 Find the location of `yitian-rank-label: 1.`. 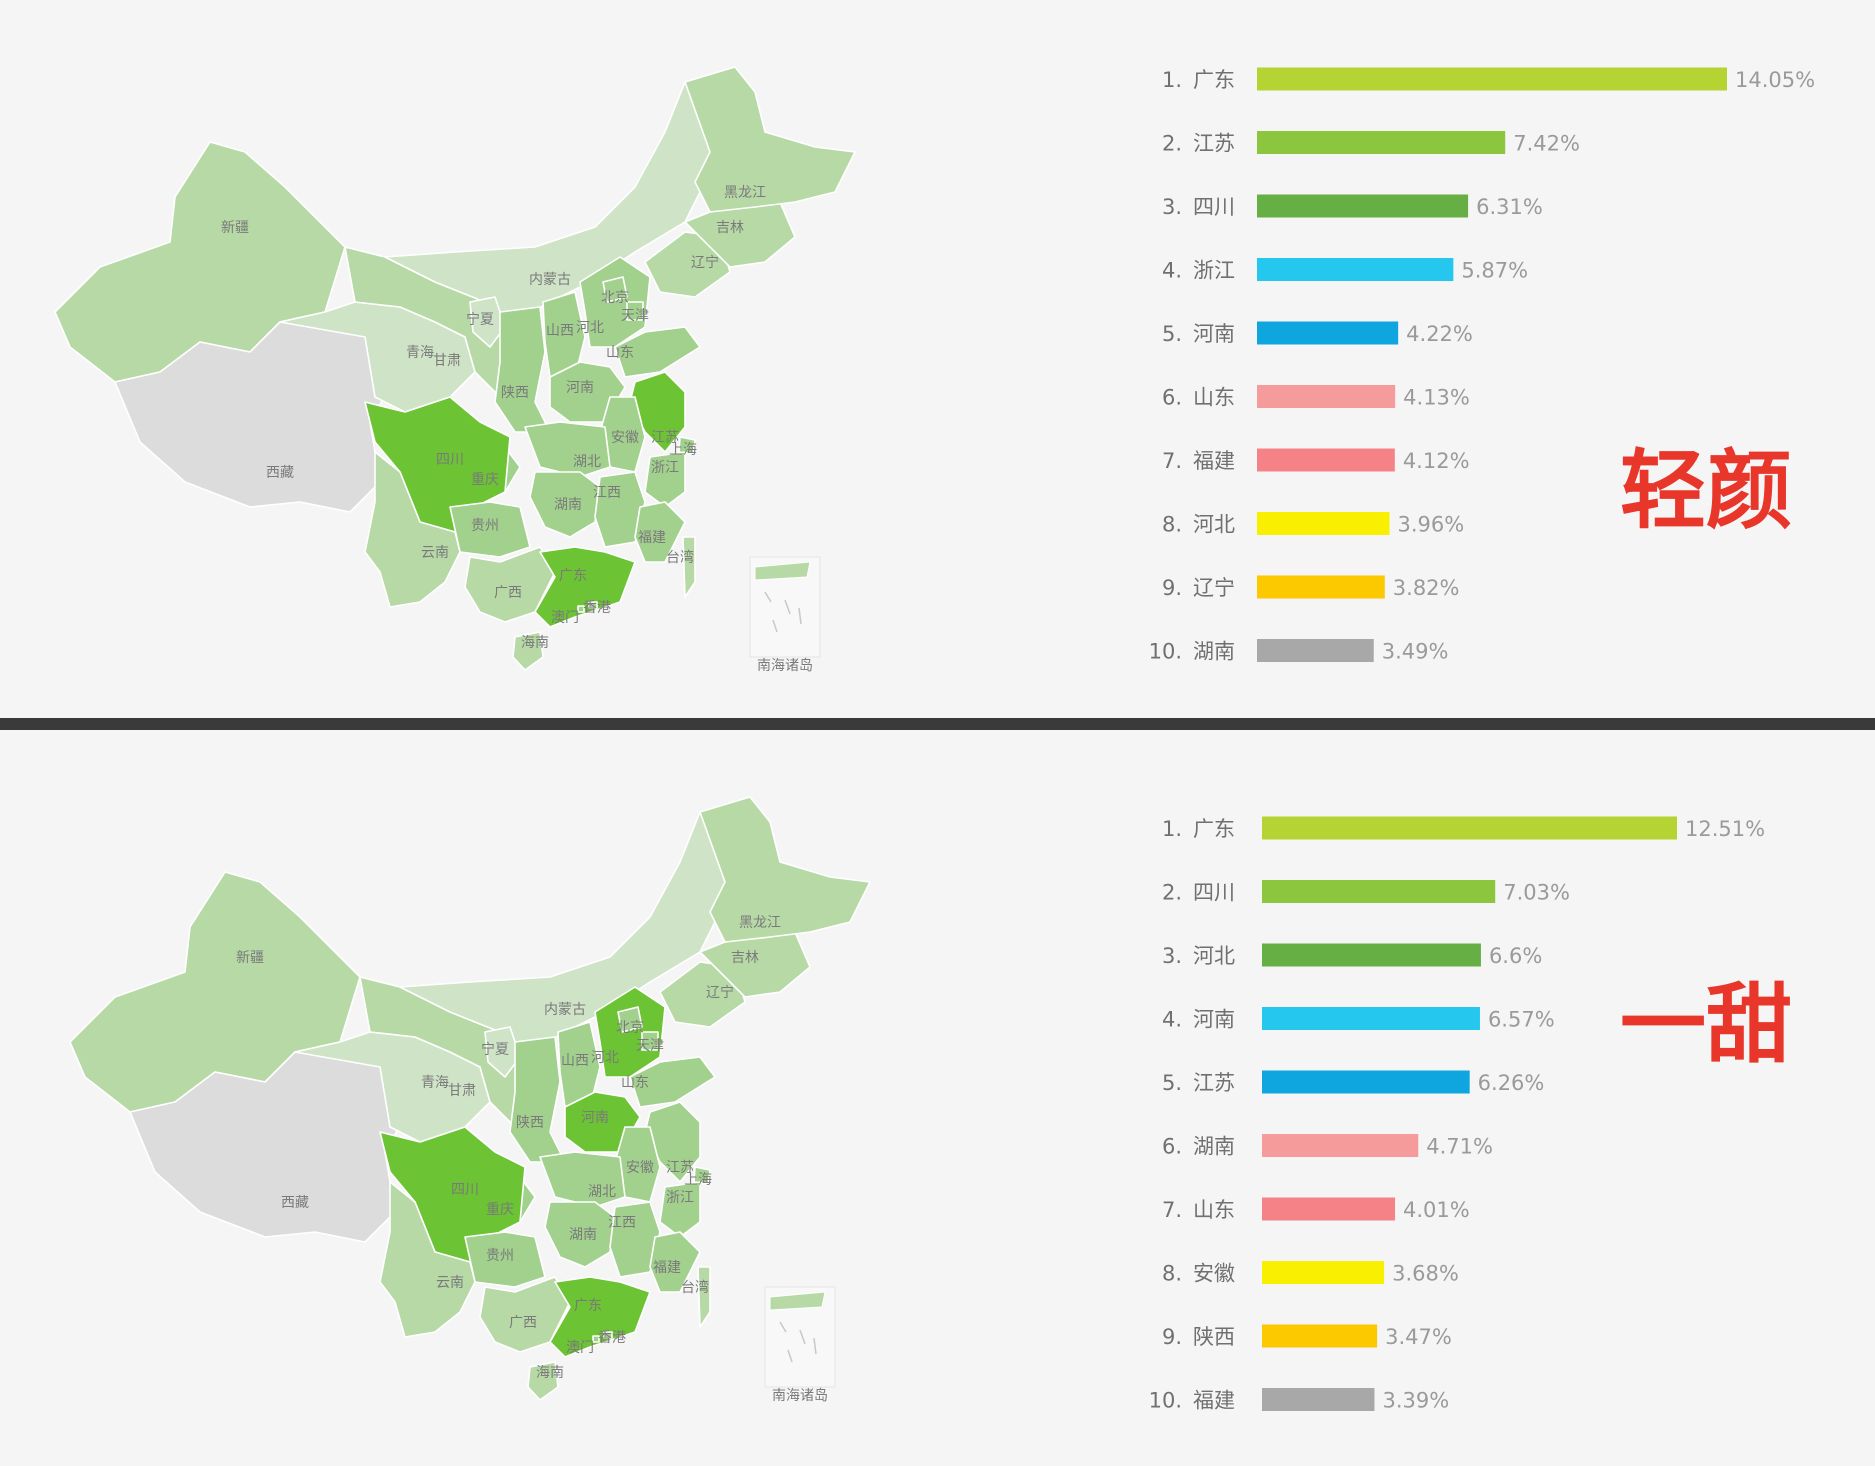

yitian-rank-label: 1. is located at coordinates (1172, 829).